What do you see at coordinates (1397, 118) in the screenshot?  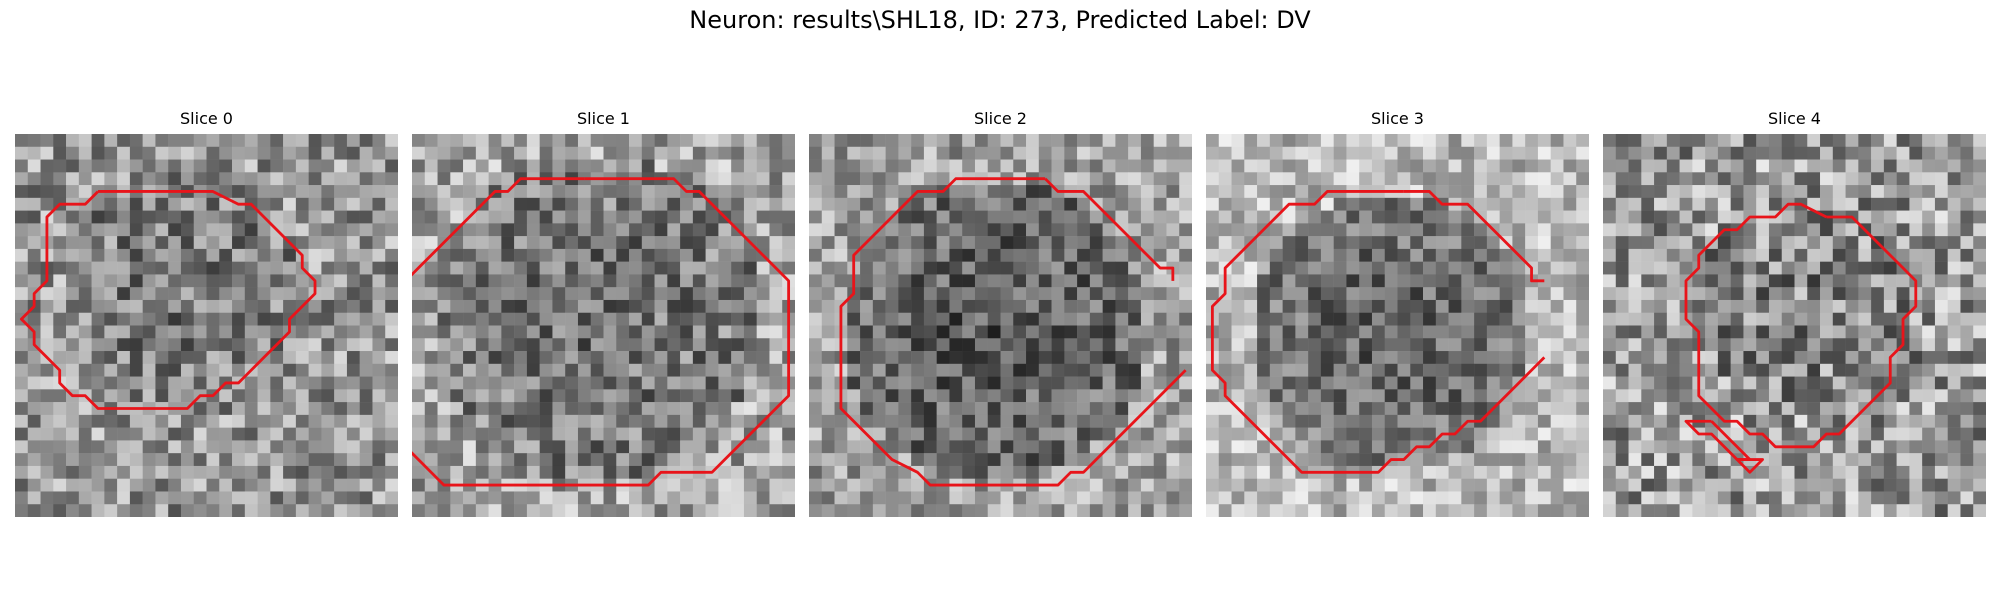 I see `panel-title-3: Slice 3` at bounding box center [1397, 118].